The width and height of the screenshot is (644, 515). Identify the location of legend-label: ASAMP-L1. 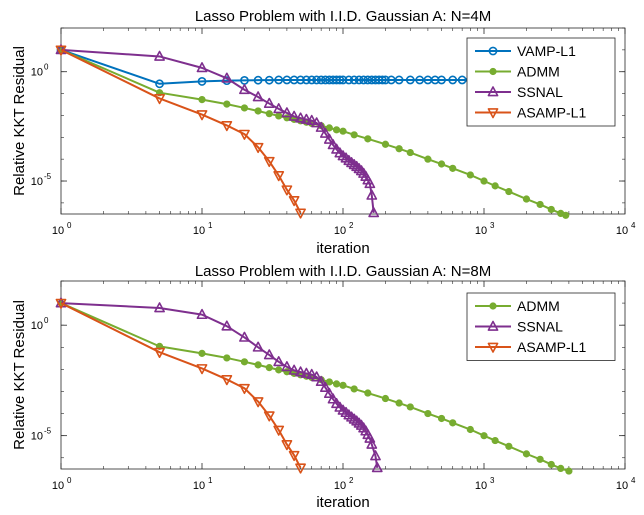
(551, 347).